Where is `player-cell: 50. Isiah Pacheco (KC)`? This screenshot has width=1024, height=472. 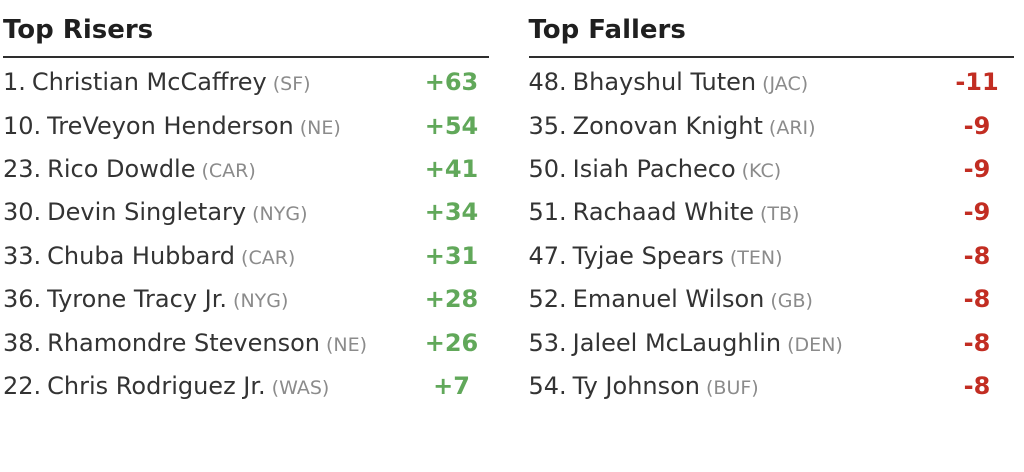 player-cell: 50. Isiah Pacheco (KC) is located at coordinates (735, 169).